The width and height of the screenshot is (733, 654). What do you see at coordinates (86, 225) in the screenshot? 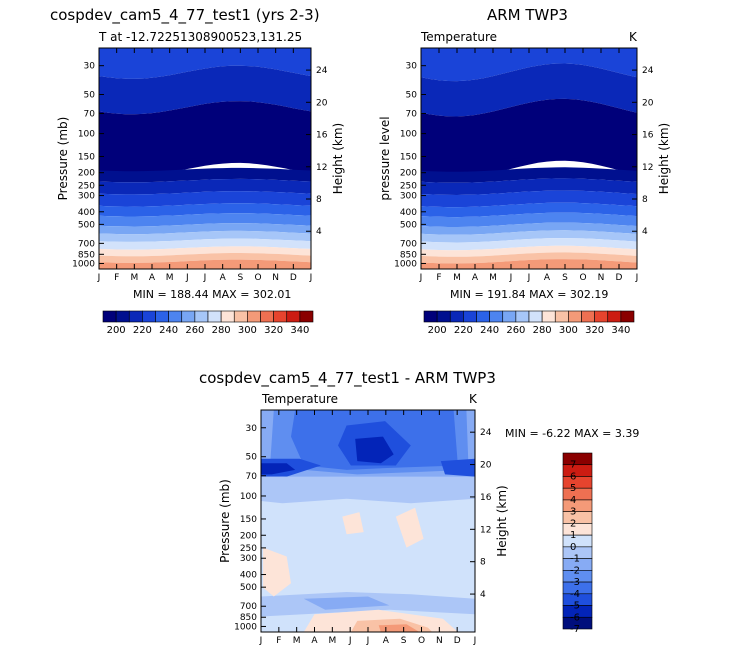
I see `model-ytick-label: 500` at bounding box center [86, 225].